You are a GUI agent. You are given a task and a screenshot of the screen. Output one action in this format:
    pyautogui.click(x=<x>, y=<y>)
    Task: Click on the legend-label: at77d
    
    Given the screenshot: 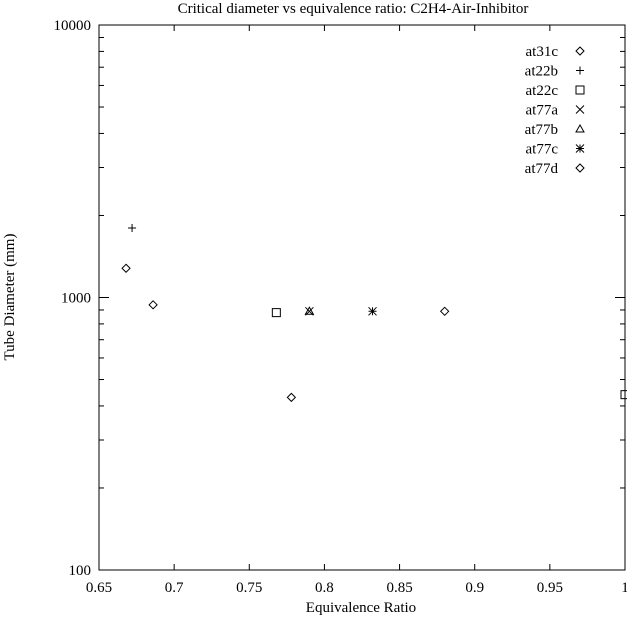 What is the action you would take?
    pyautogui.click(x=542, y=169)
    